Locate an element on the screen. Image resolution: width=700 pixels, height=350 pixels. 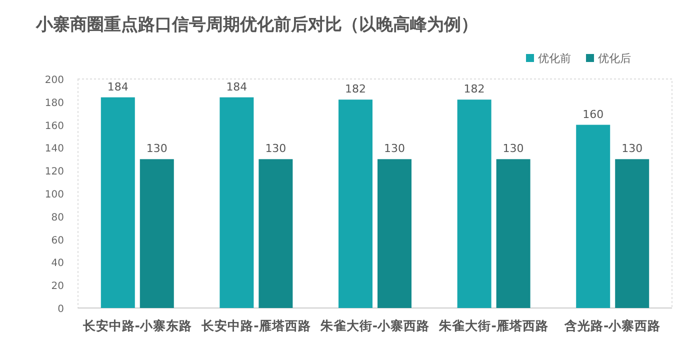
x-tick-label: 朱雀大街-雁塔西路 is located at coordinates (493, 325).